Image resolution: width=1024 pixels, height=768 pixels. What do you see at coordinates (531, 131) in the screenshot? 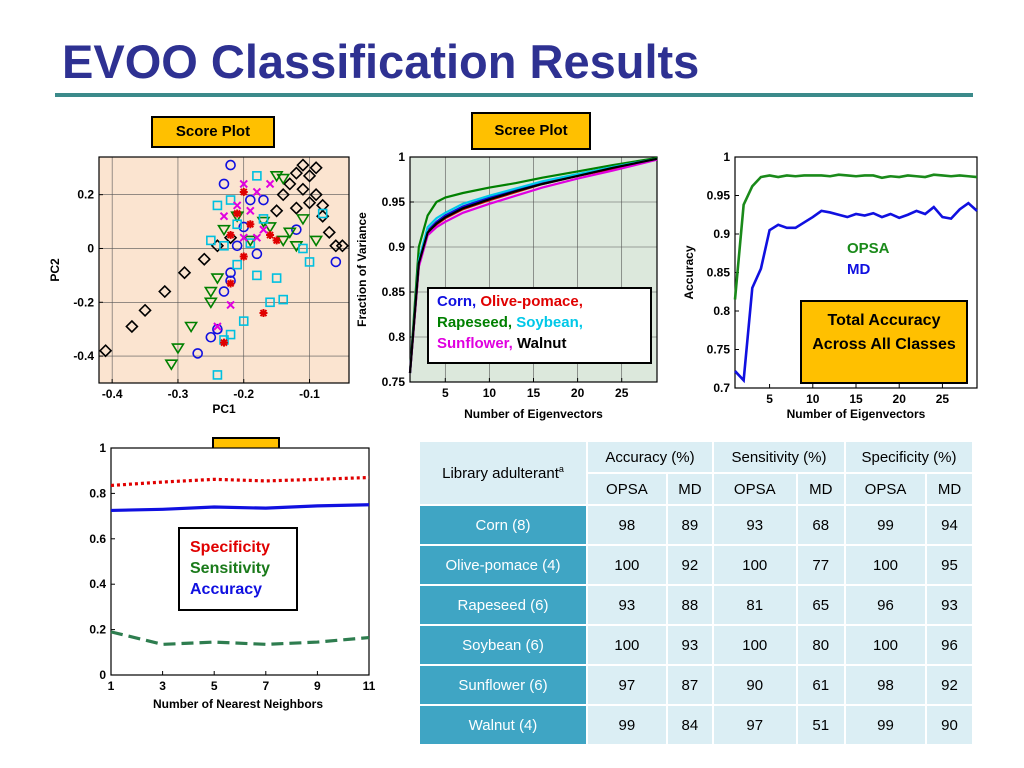
I see `scree-plot-label: Scree Plot` at bounding box center [531, 131].